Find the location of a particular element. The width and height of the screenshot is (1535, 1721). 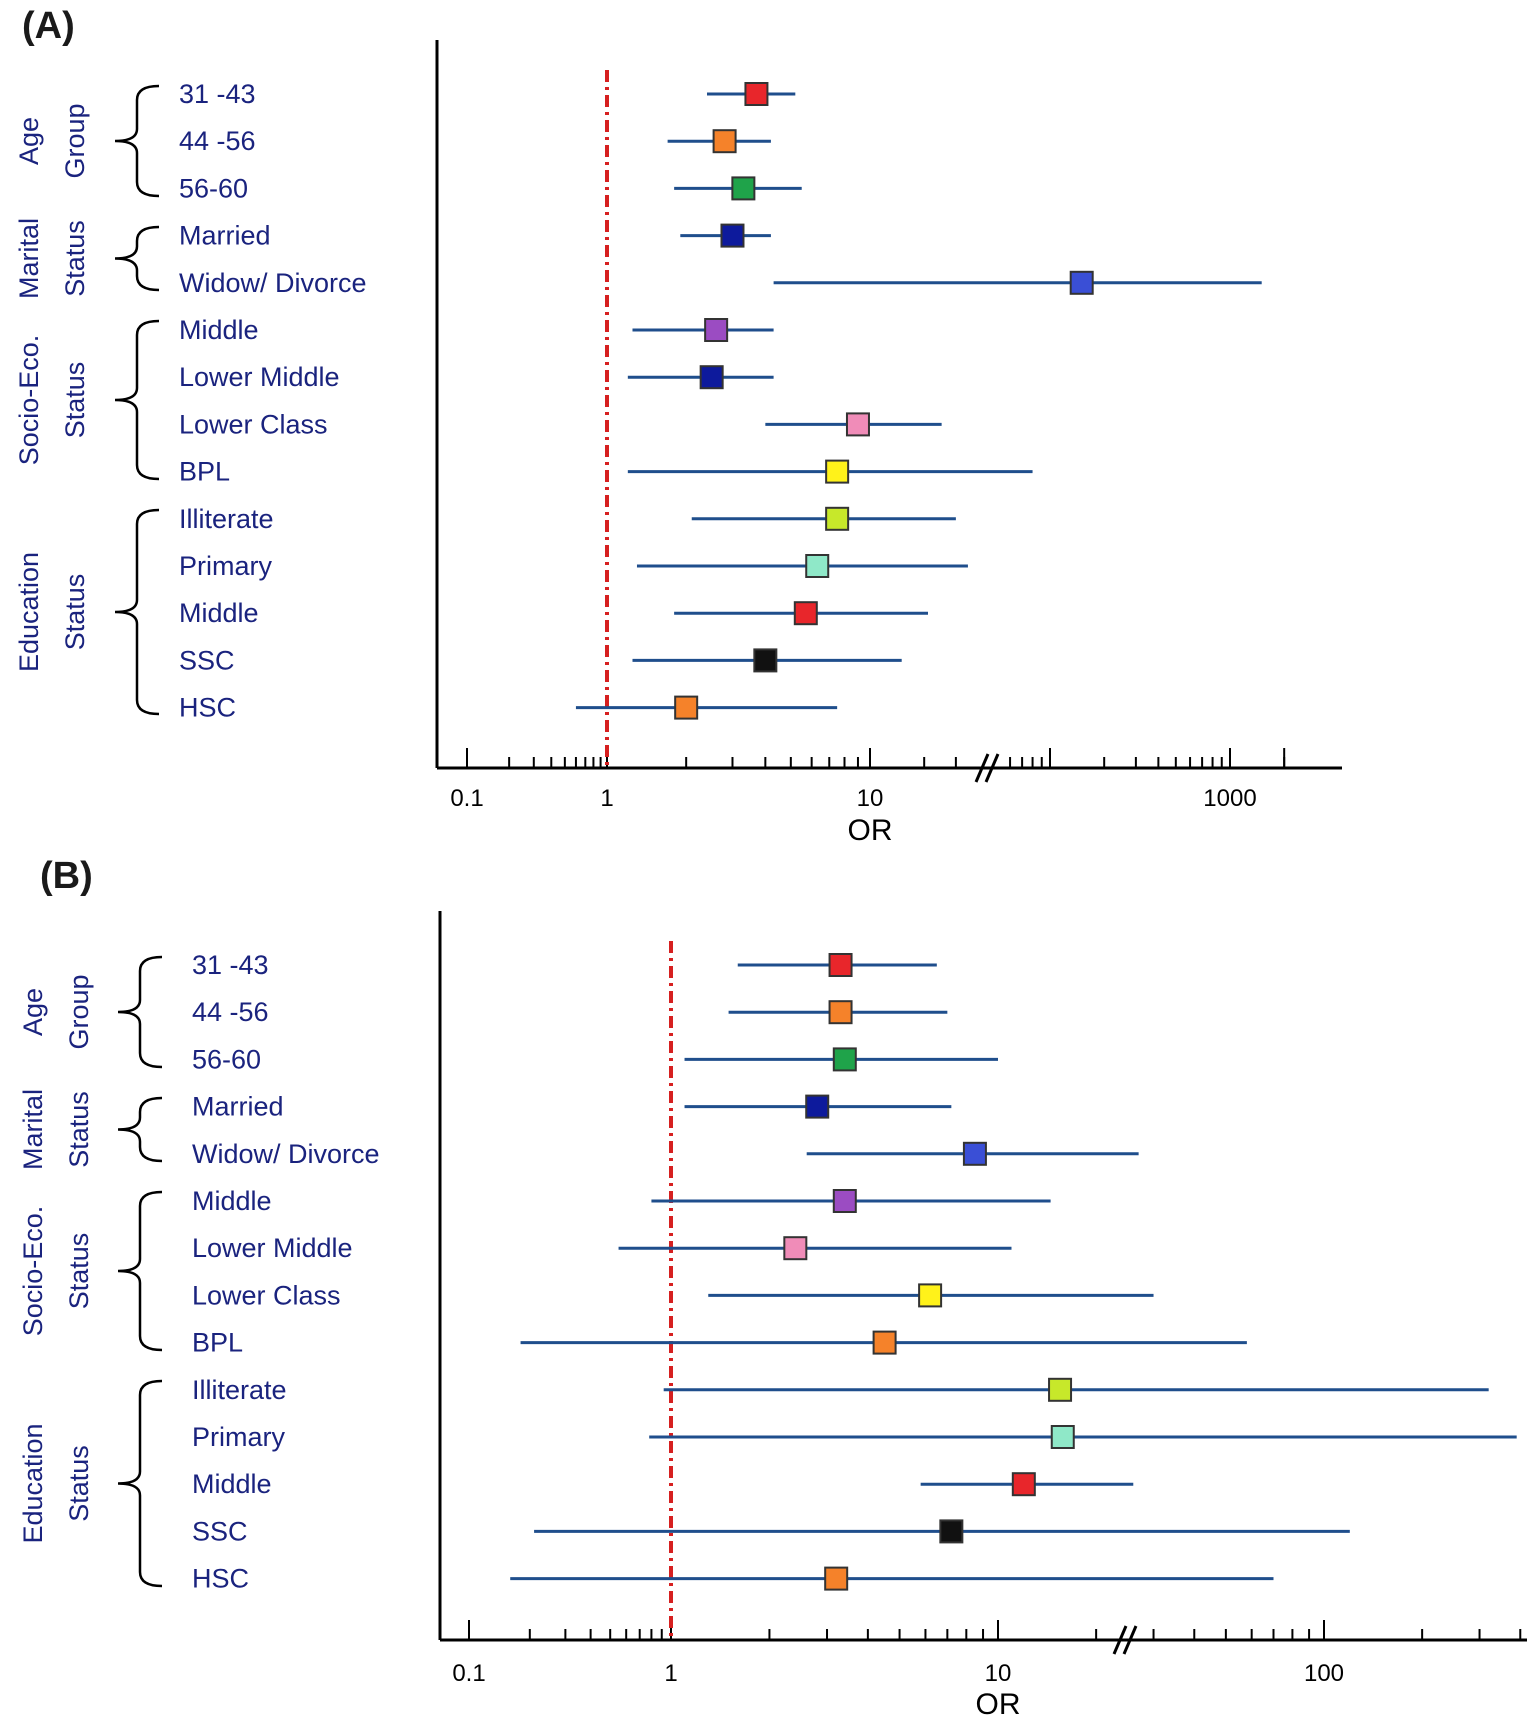

group-label-line: Marital is located at coordinates (33, 1129).